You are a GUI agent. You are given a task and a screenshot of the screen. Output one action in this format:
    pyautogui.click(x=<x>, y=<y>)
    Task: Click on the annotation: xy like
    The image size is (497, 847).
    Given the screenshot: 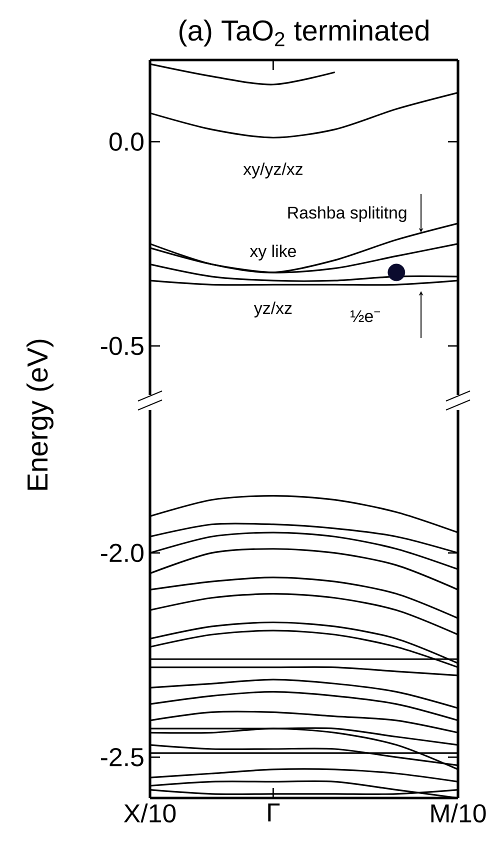 What is the action you would take?
    pyautogui.click(x=273, y=252)
    